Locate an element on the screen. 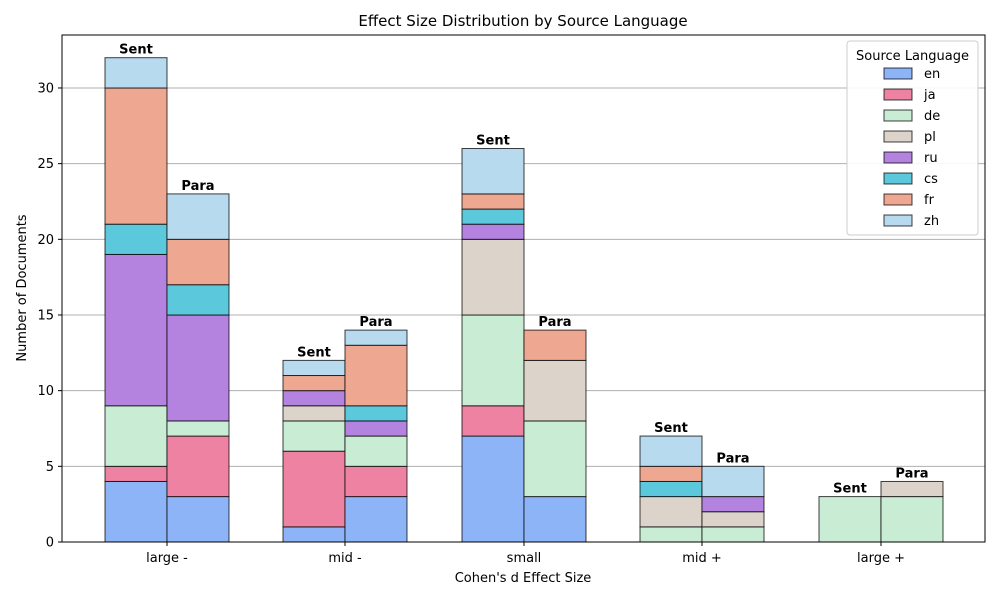 Image resolution: width=1000 pixels, height=604 pixels. legend-swatch-en is located at coordinates (898, 73).